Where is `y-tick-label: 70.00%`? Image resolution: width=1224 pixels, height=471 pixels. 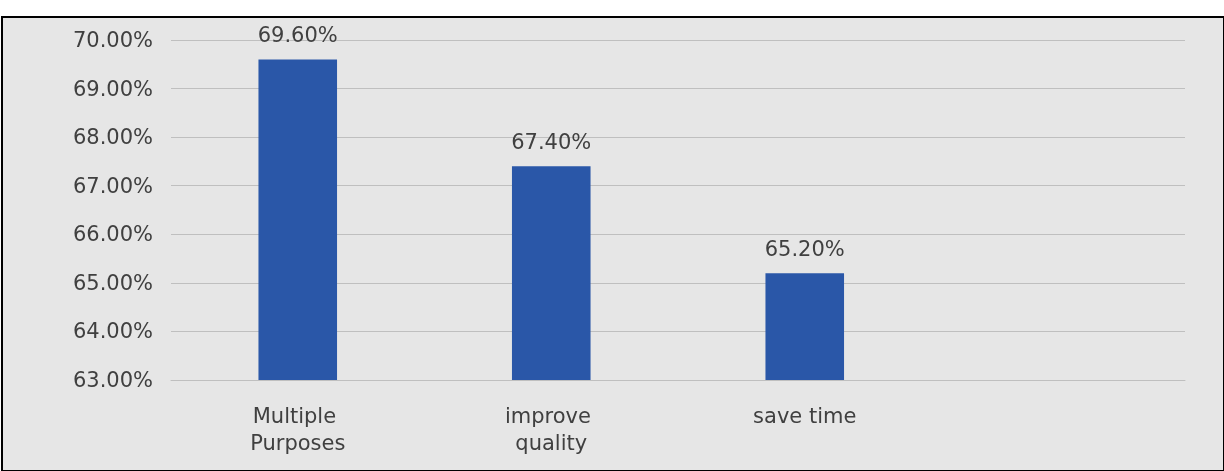
y-tick-label: 70.00% is located at coordinates (112, 40).